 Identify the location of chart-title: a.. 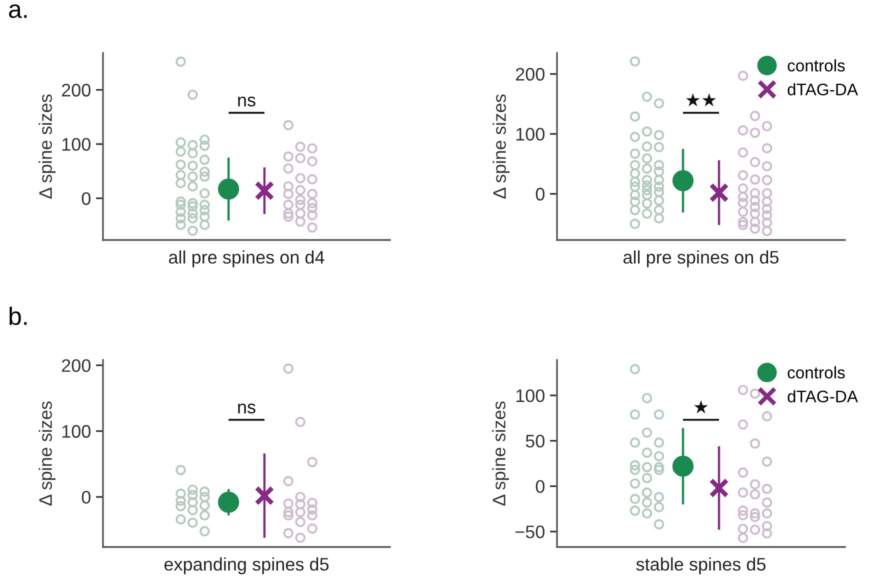
(18, 11).